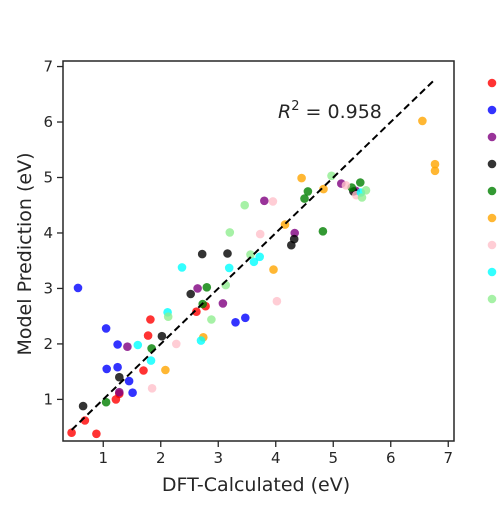 This screenshot has width=504, height=508. Describe the element at coordinates (161, 458) in the screenshot. I see `x-tick-label: 2` at that location.